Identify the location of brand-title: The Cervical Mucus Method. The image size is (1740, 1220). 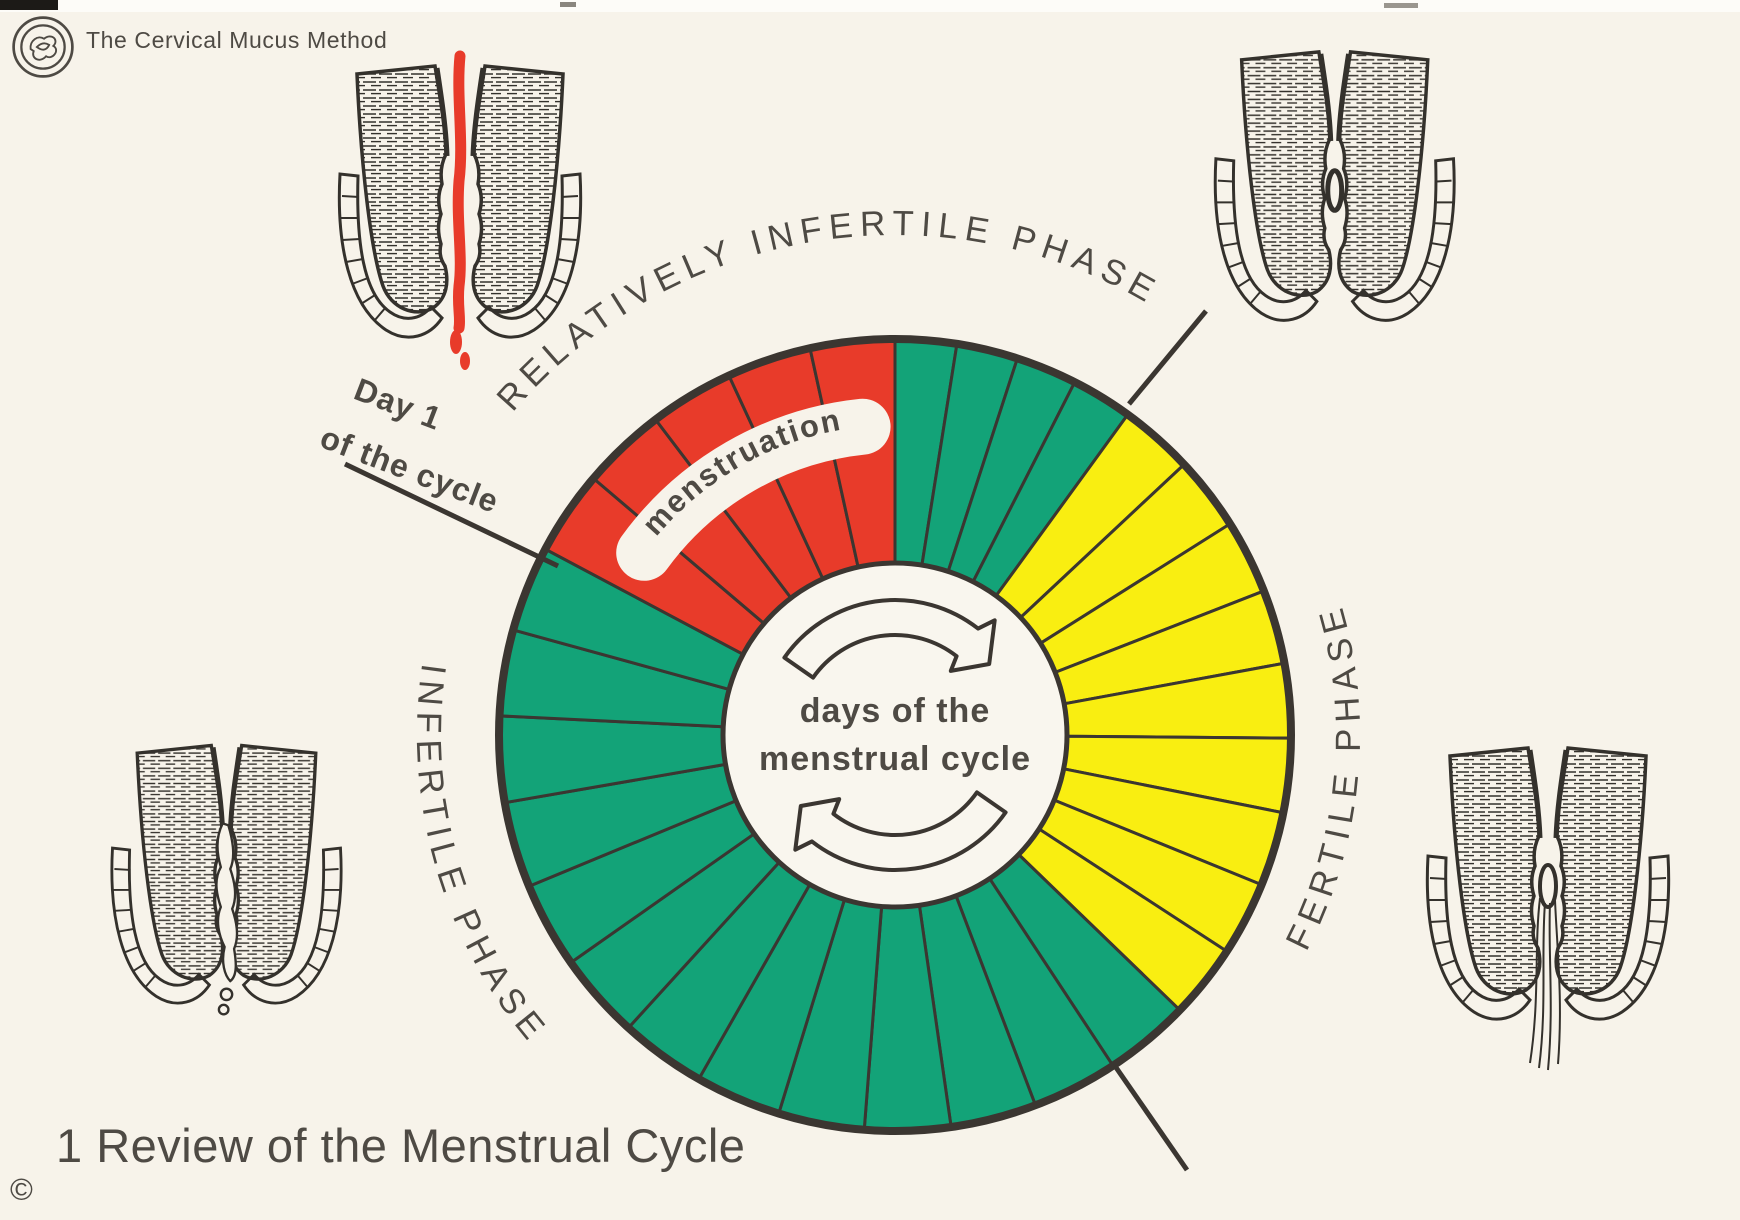
(237, 40).